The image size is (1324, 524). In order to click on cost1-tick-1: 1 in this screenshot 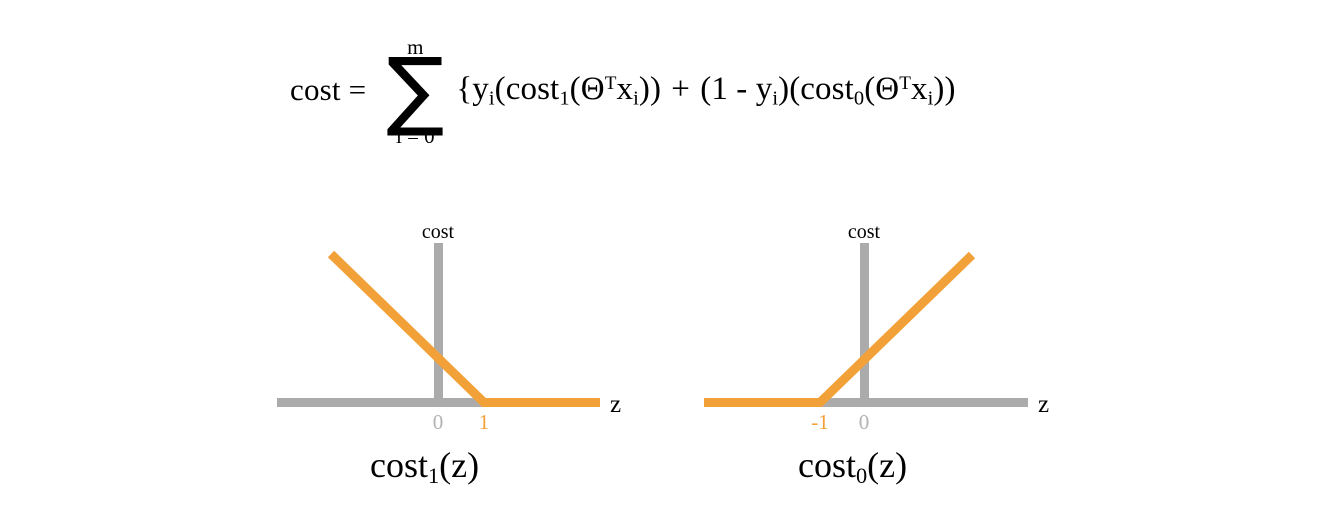, I will do `click(484, 422)`.